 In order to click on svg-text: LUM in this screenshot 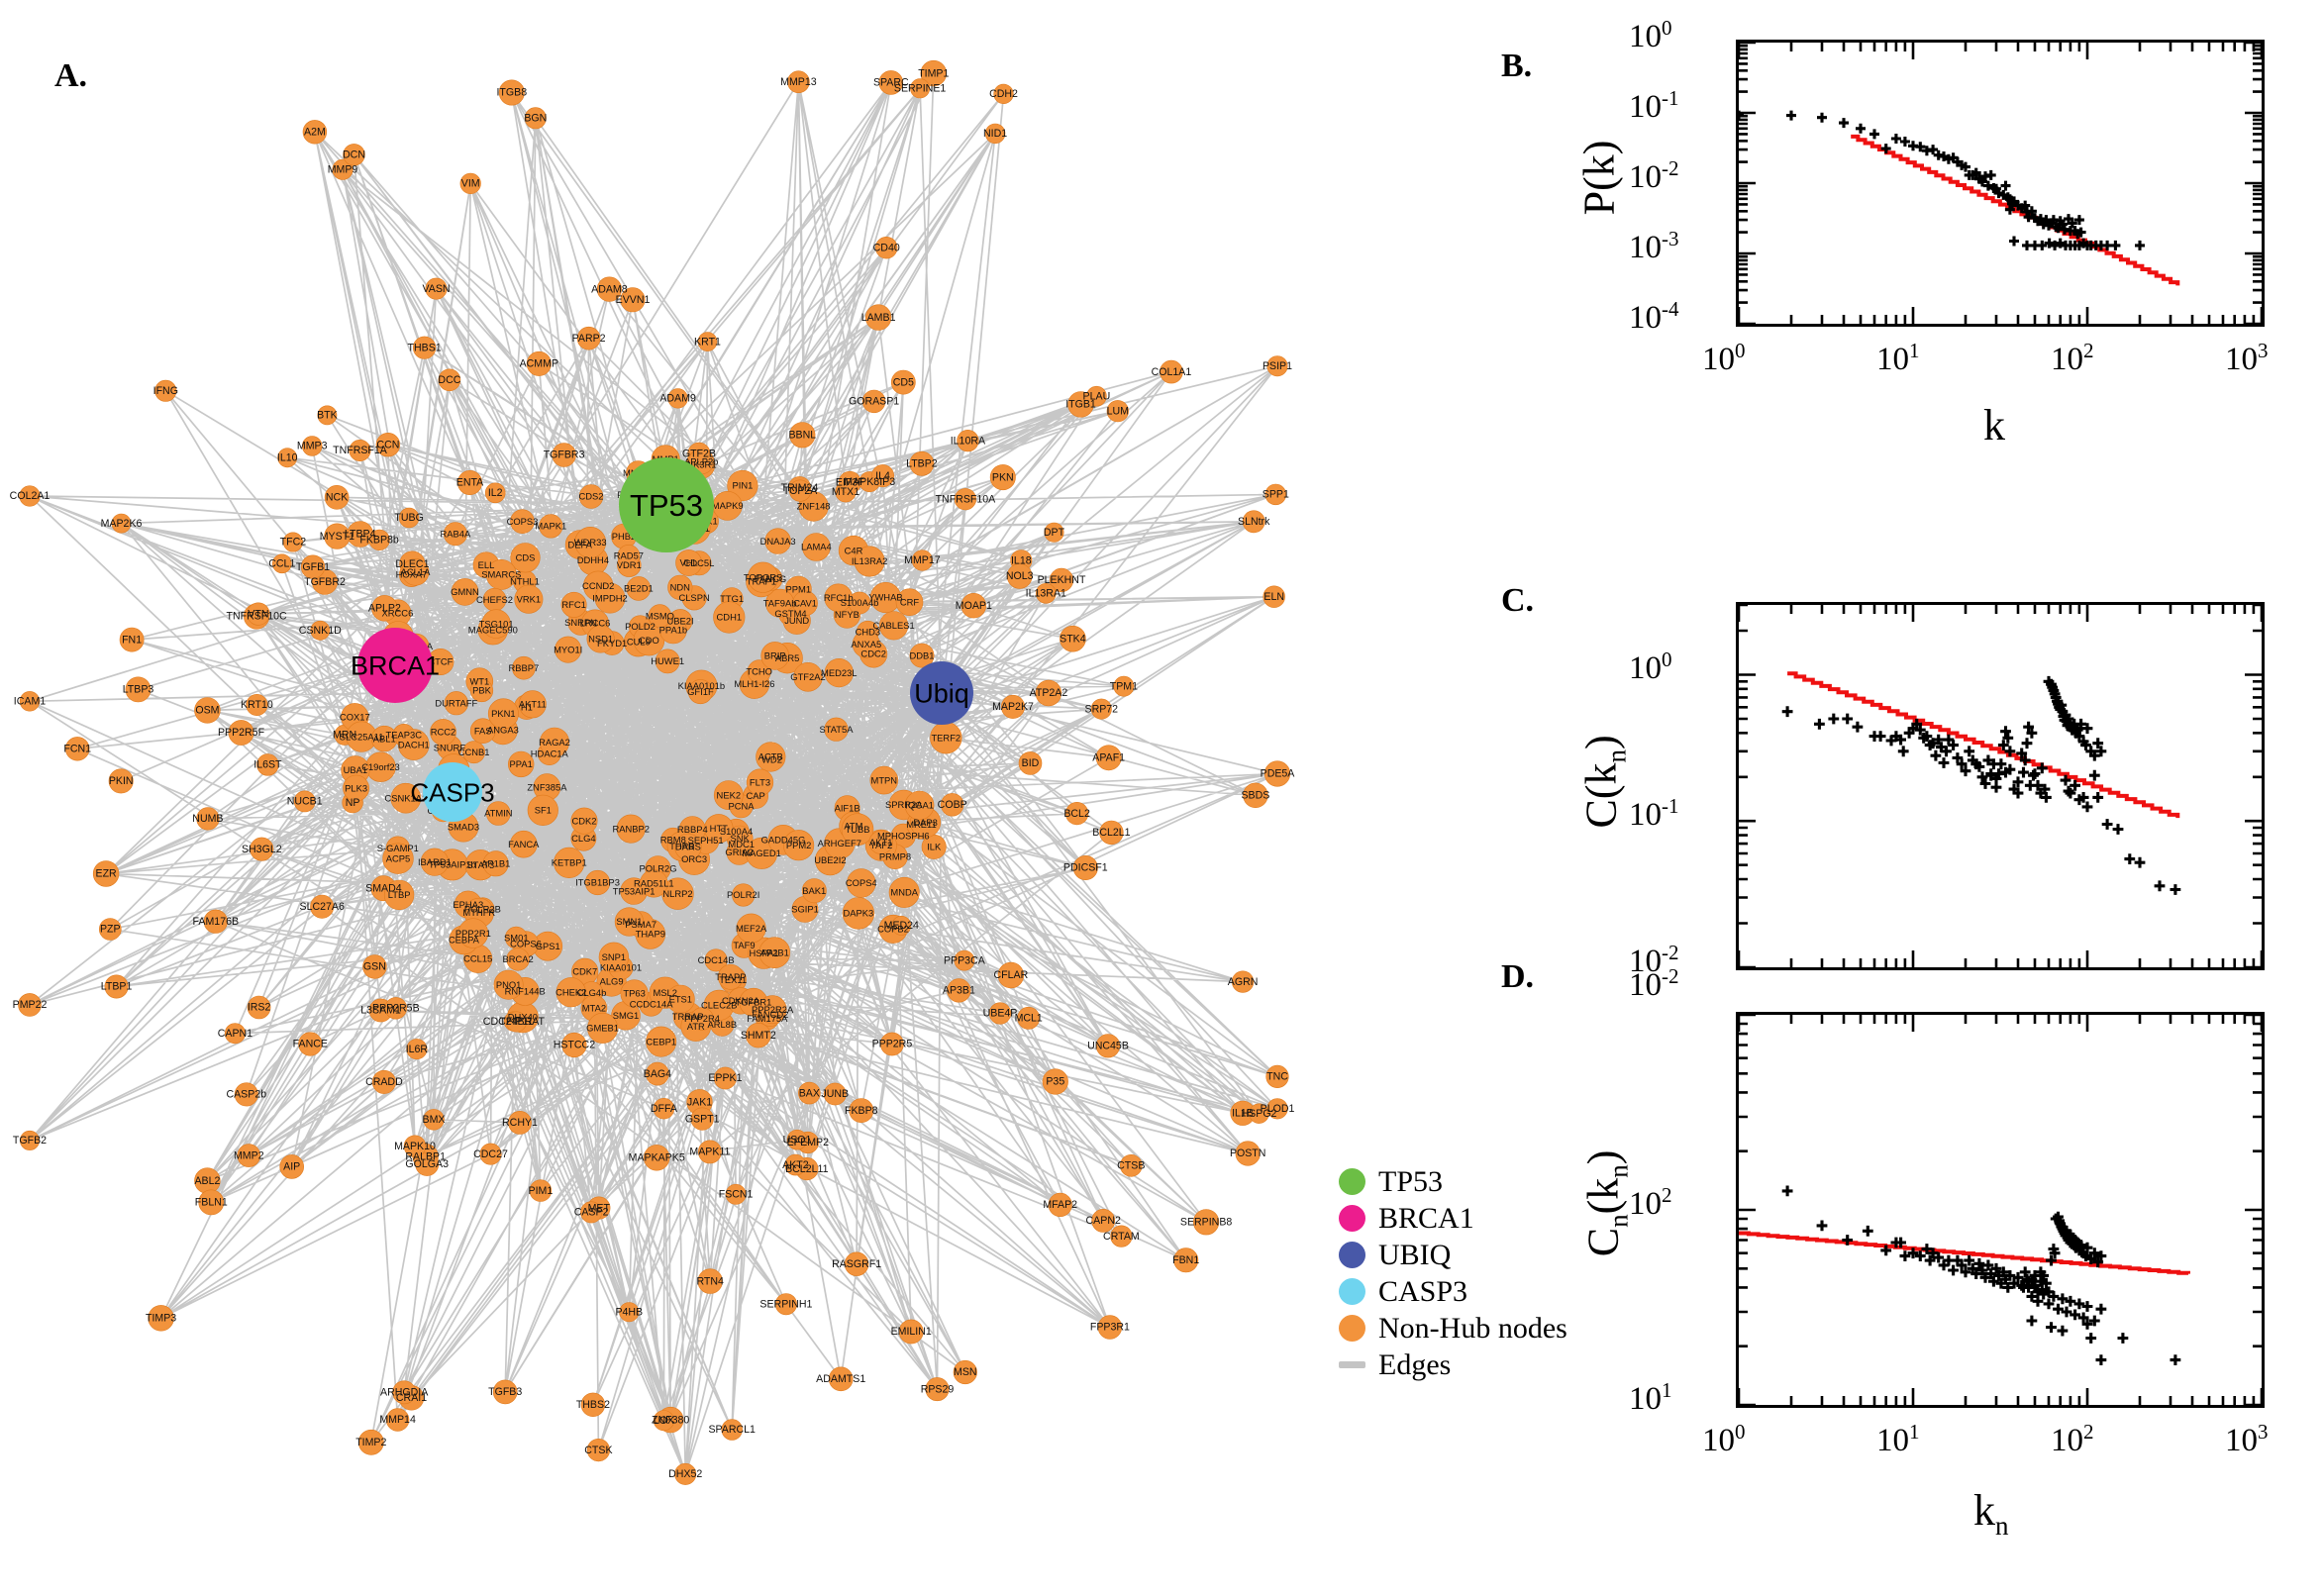, I will do `click(1118, 411)`.